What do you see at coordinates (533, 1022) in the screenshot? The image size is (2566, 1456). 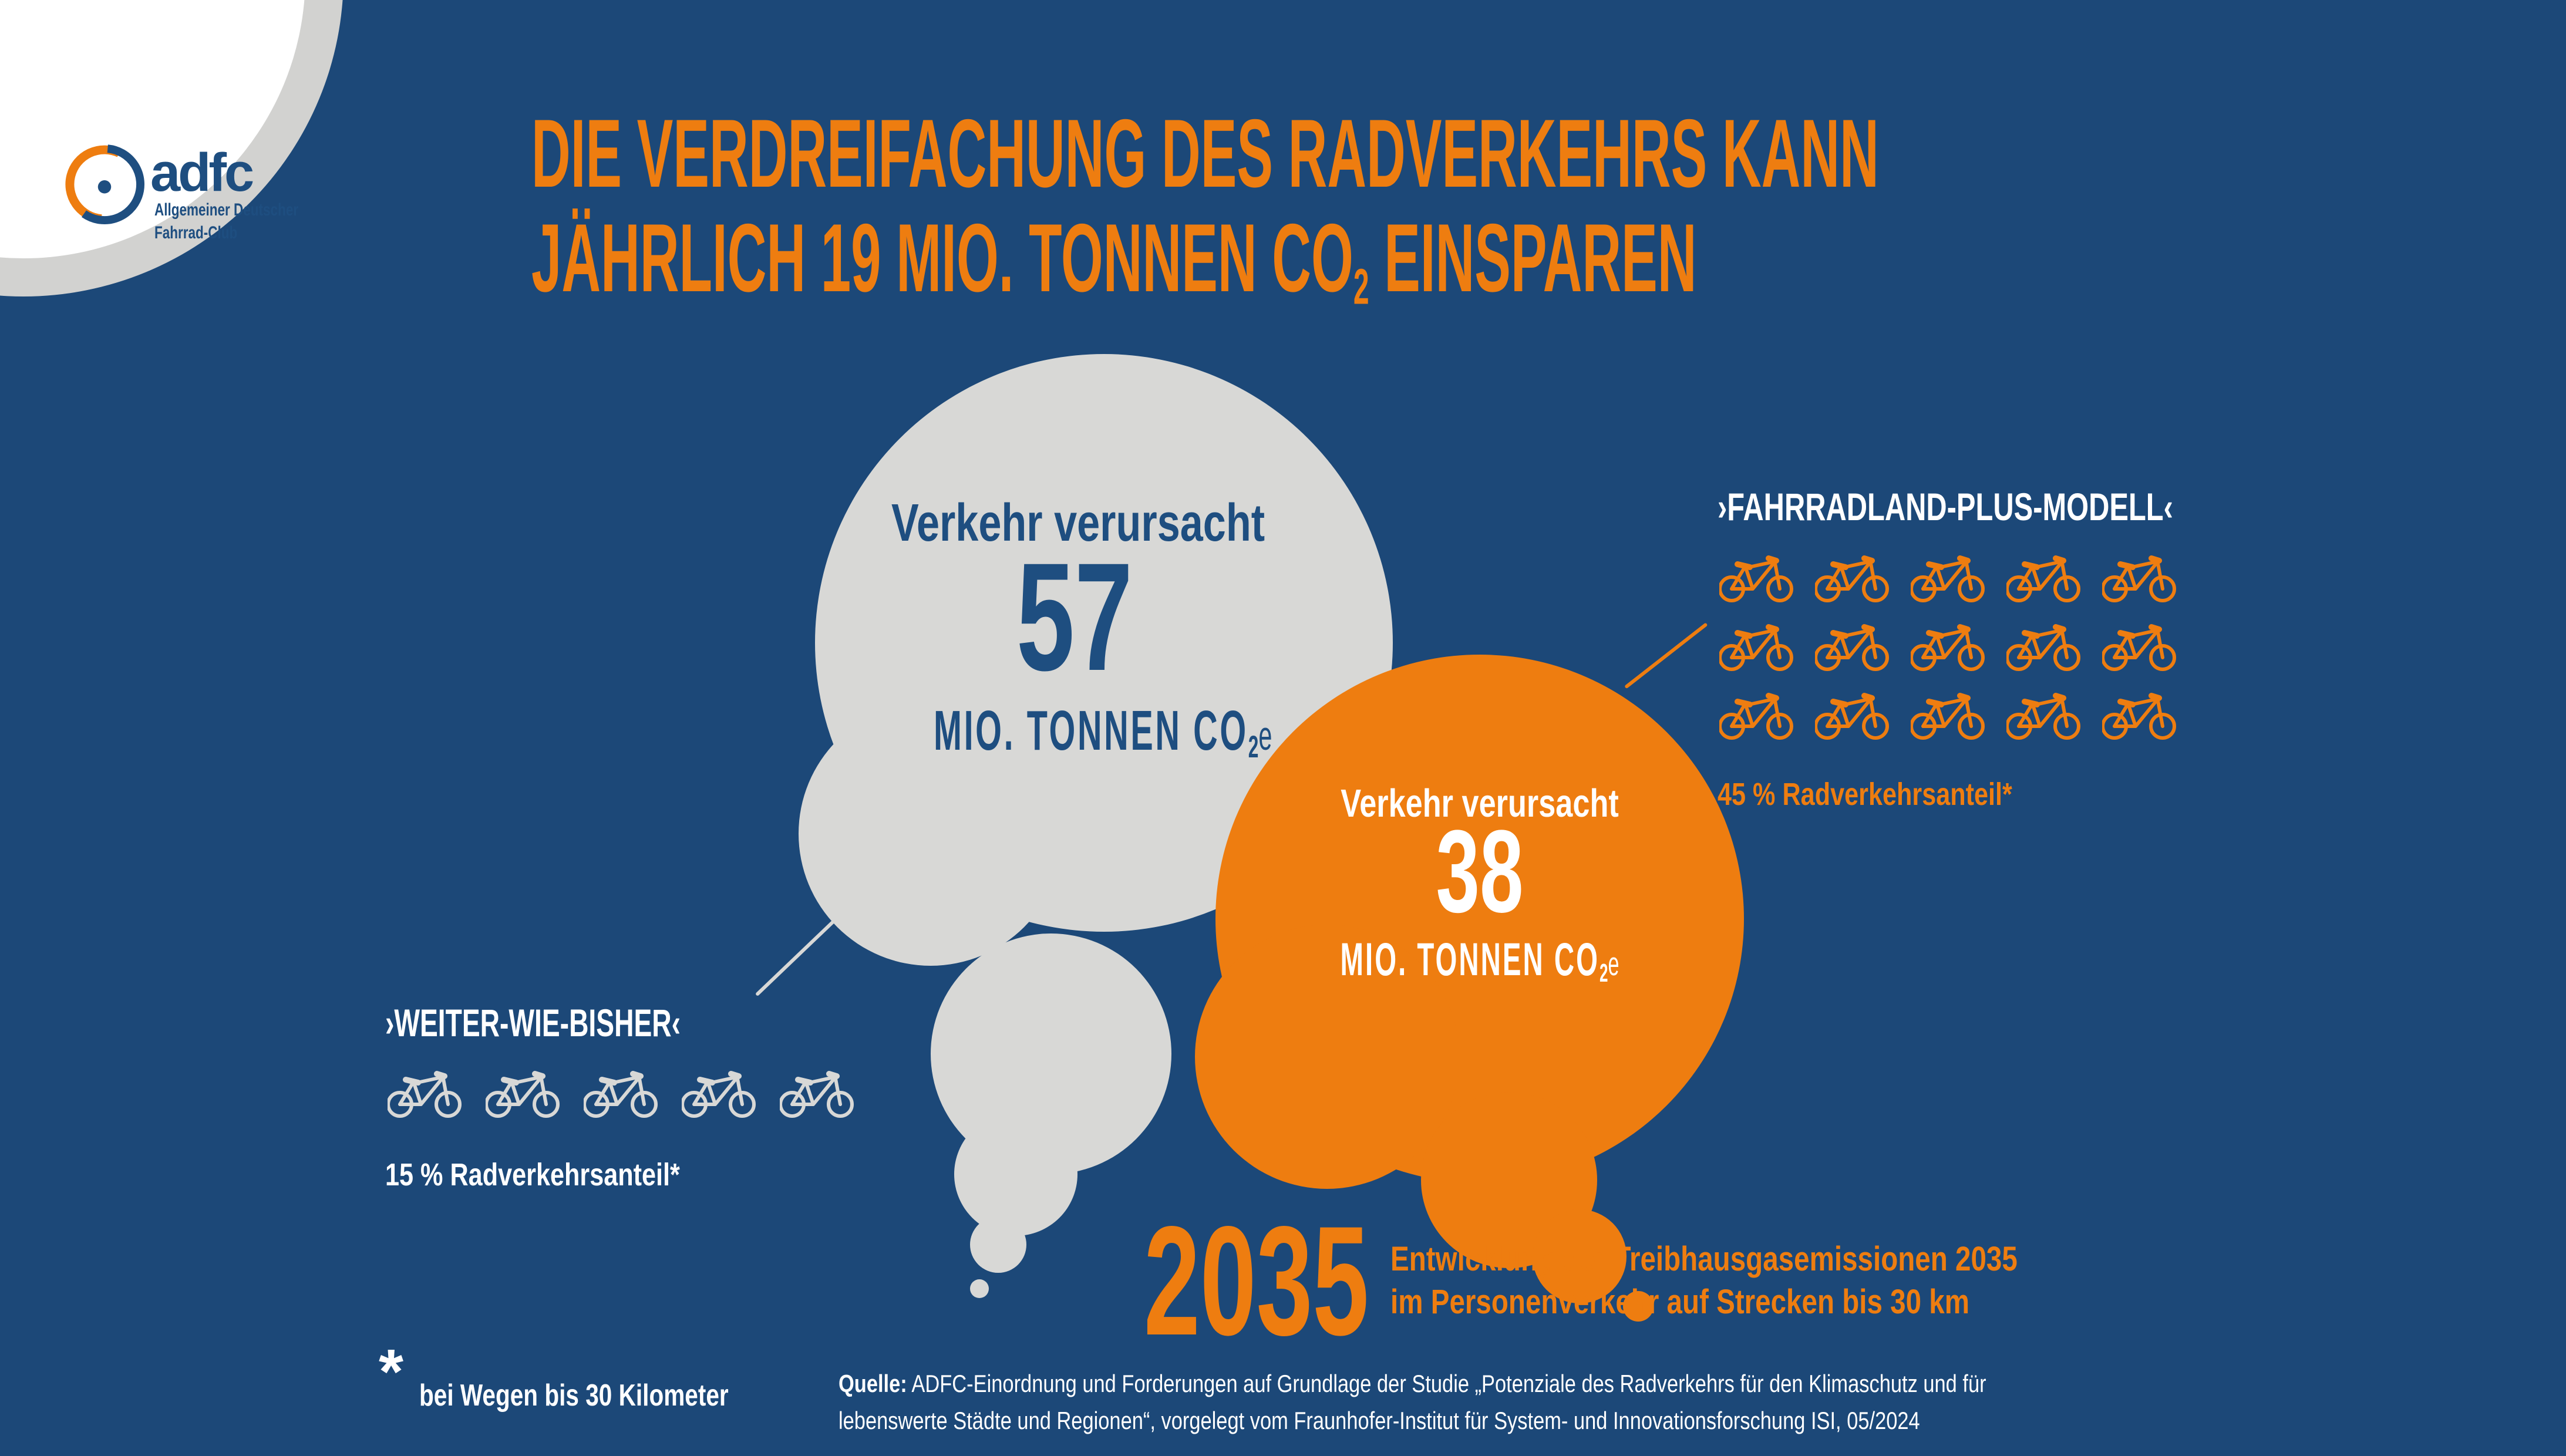 I see `scenario-current-title: ›WEITER-WIE-BISHER‹` at bounding box center [533, 1022].